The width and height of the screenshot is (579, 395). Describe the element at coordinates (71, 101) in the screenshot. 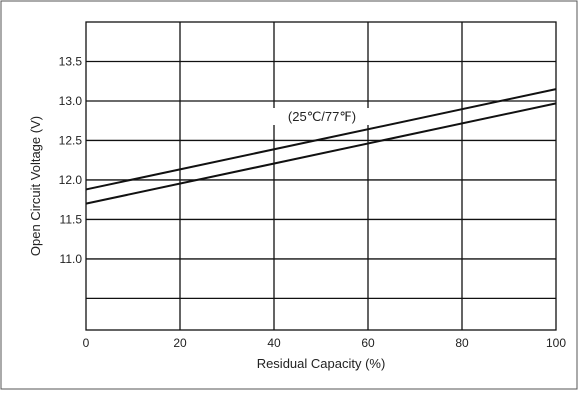

I see `y-tick-label: 13.0` at that location.